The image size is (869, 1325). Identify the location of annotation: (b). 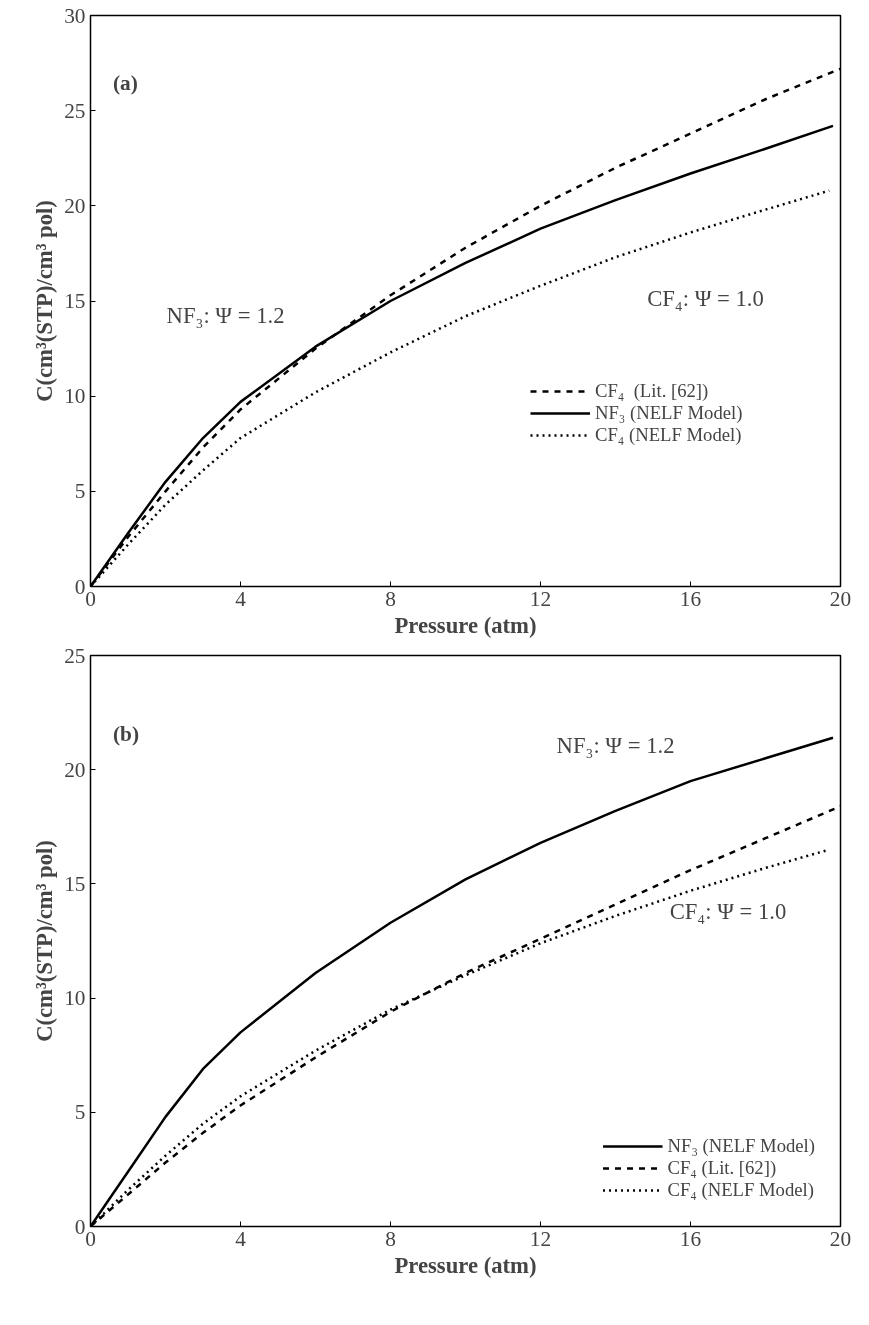
(126, 734).